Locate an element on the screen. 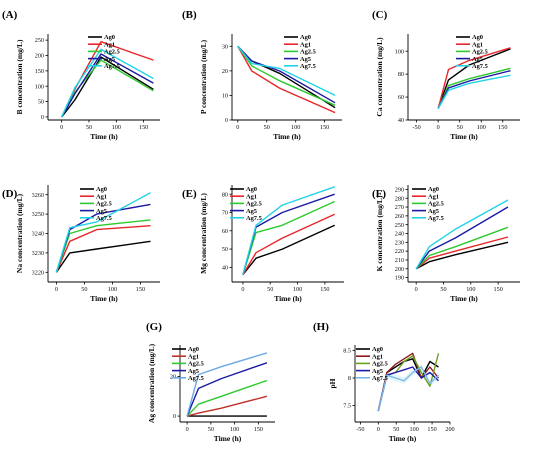 Image resolution: width=550 pixels, height=465 pixels. panel-d-series-ag1-line is located at coordinates (103, 249).